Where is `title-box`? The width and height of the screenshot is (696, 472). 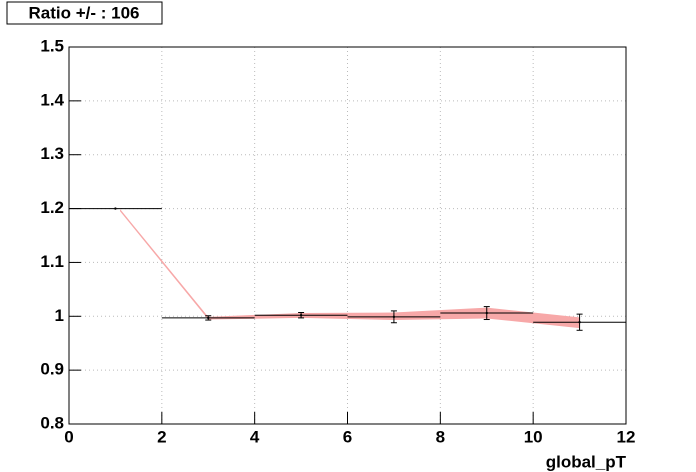 title-box is located at coordinates (84, 13).